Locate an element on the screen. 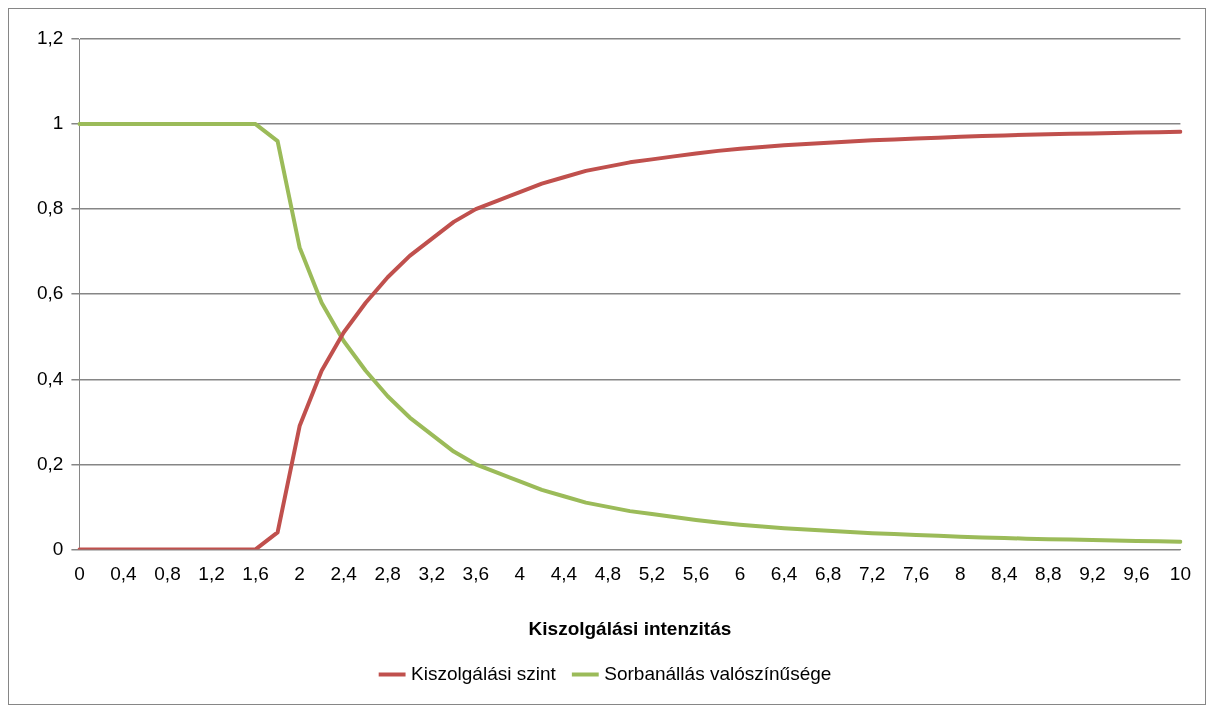 The height and width of the screenshot is (713, 1214). y-tick-label: 0,2 is located at coordinates (50, 463).